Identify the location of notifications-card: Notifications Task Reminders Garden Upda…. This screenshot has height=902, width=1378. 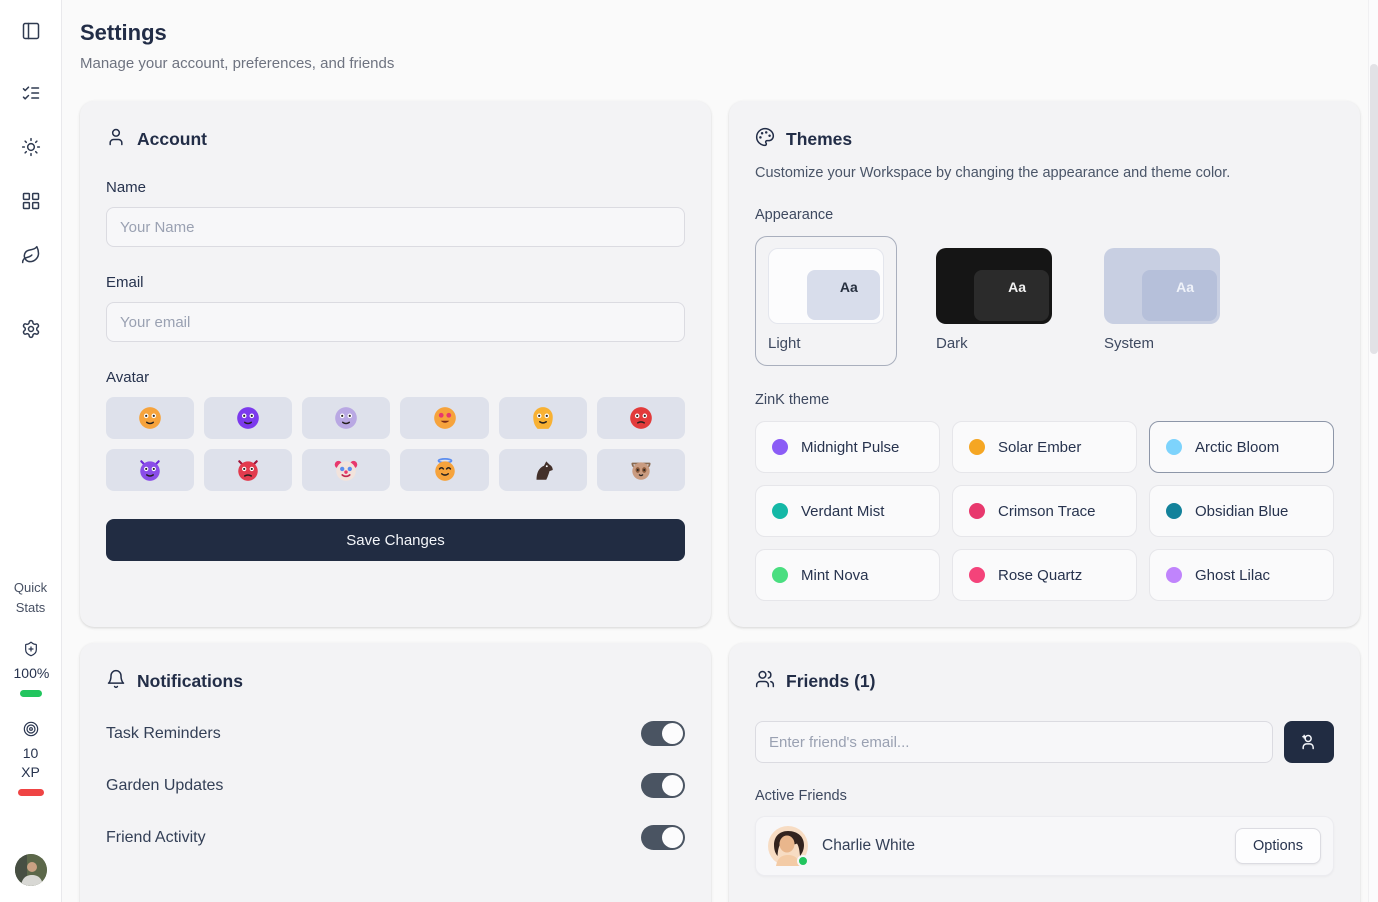
(395, 772).